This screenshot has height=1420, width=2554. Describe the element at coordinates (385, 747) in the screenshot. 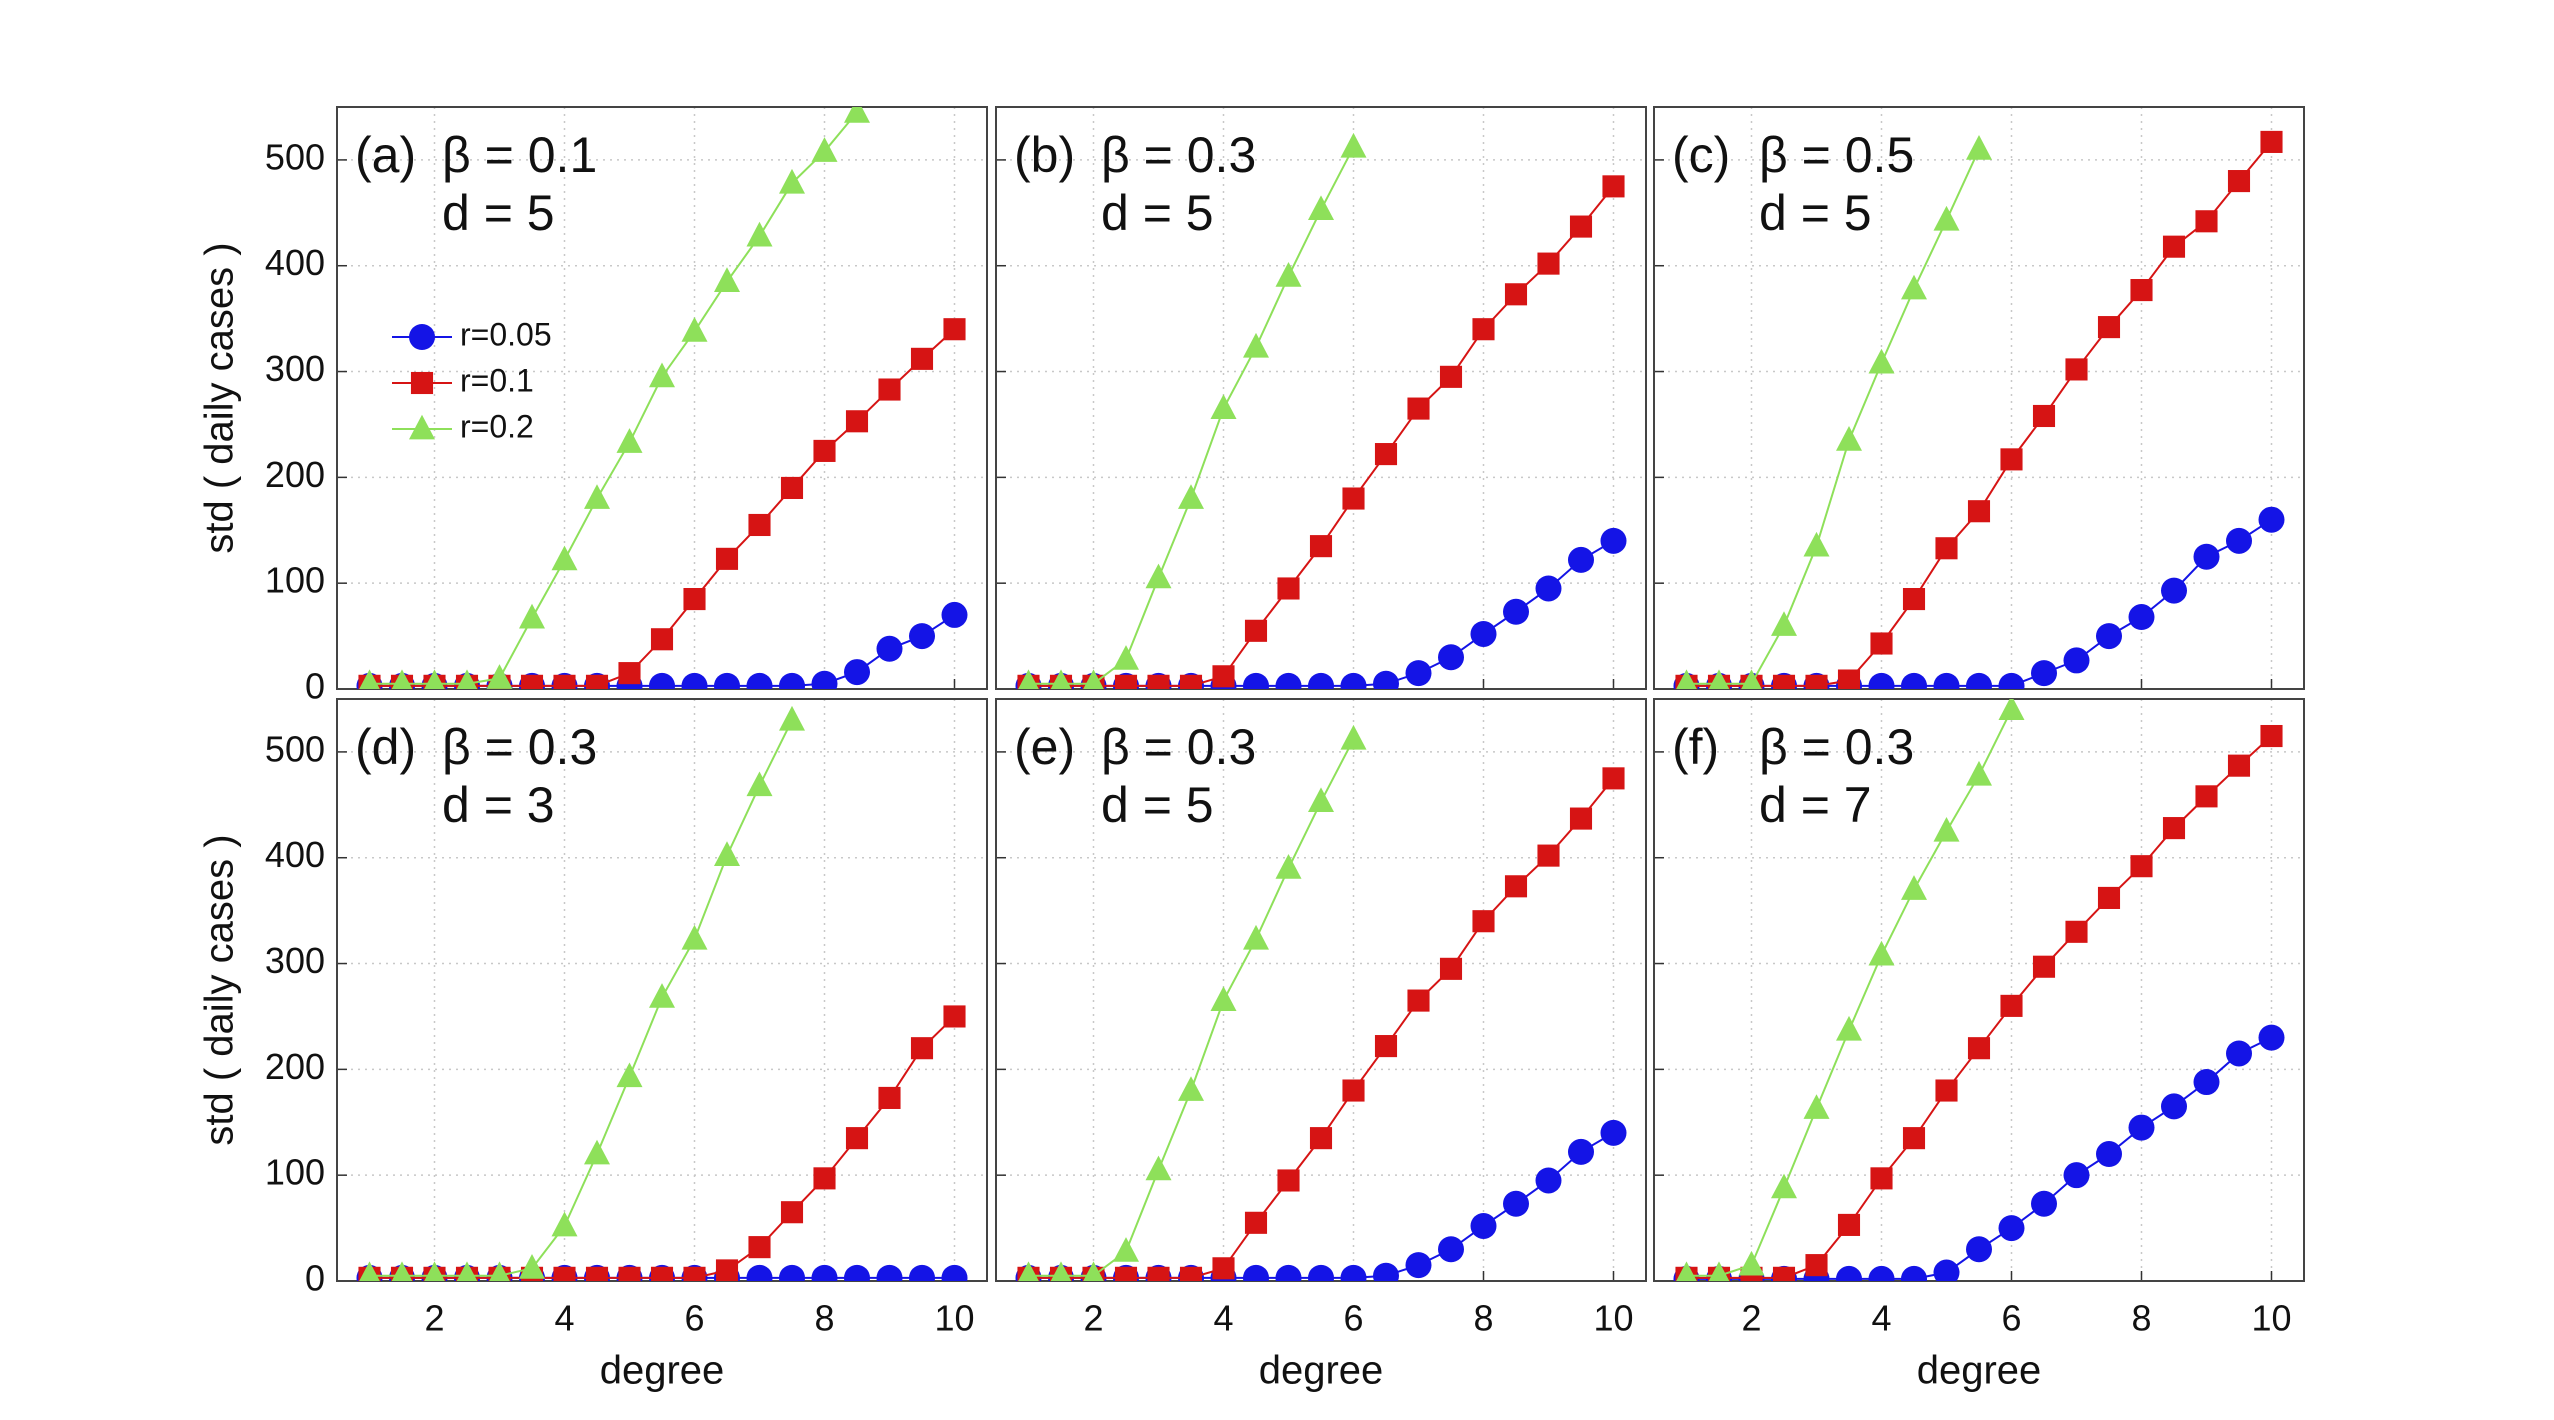

I see `panel-label: (d)` at that location.